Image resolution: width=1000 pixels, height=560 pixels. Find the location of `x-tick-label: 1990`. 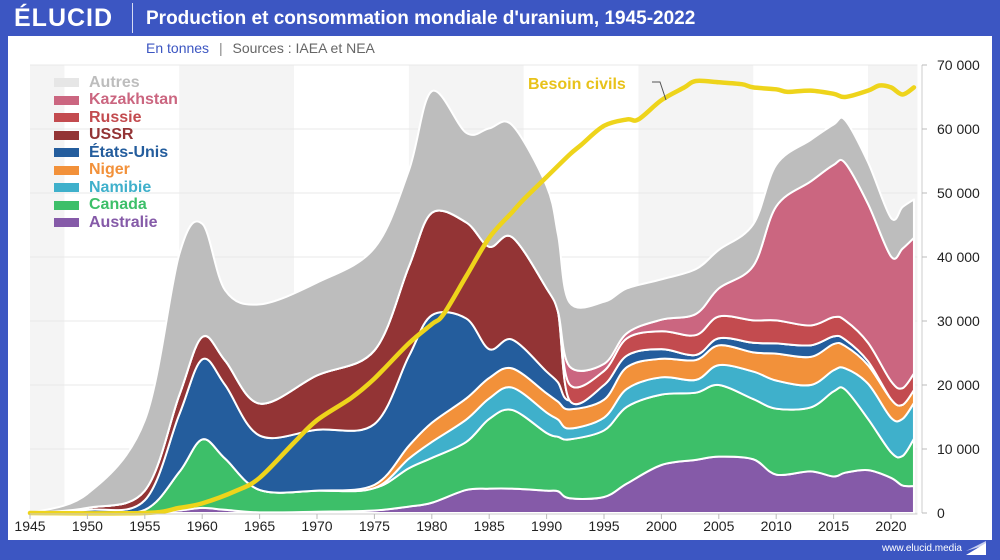

x-tick-label: 1990 is located at coordinates (546, 526).